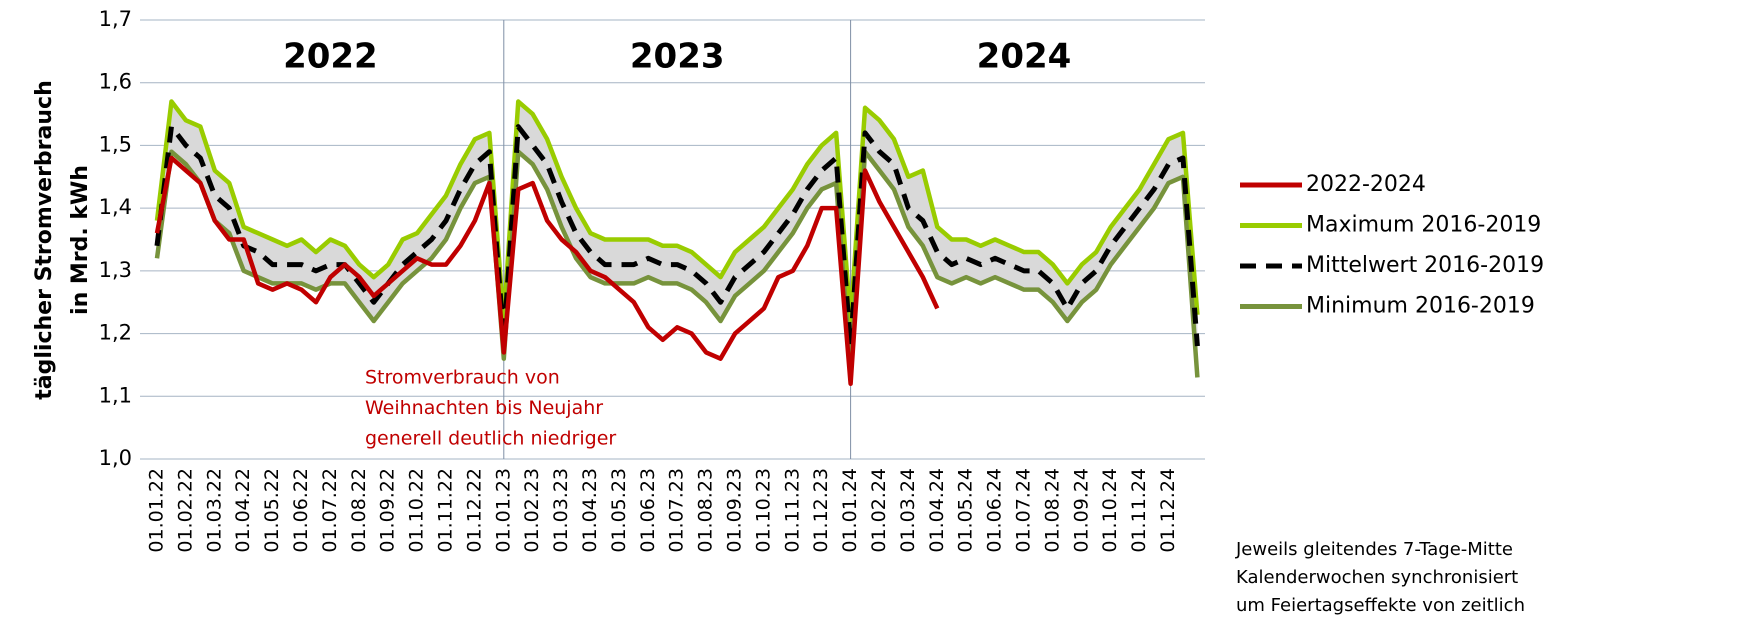 The width and height of the screenshot is (1739, 635). I want to click on x-tick-label: 01.12.24, so click(1168, 510).